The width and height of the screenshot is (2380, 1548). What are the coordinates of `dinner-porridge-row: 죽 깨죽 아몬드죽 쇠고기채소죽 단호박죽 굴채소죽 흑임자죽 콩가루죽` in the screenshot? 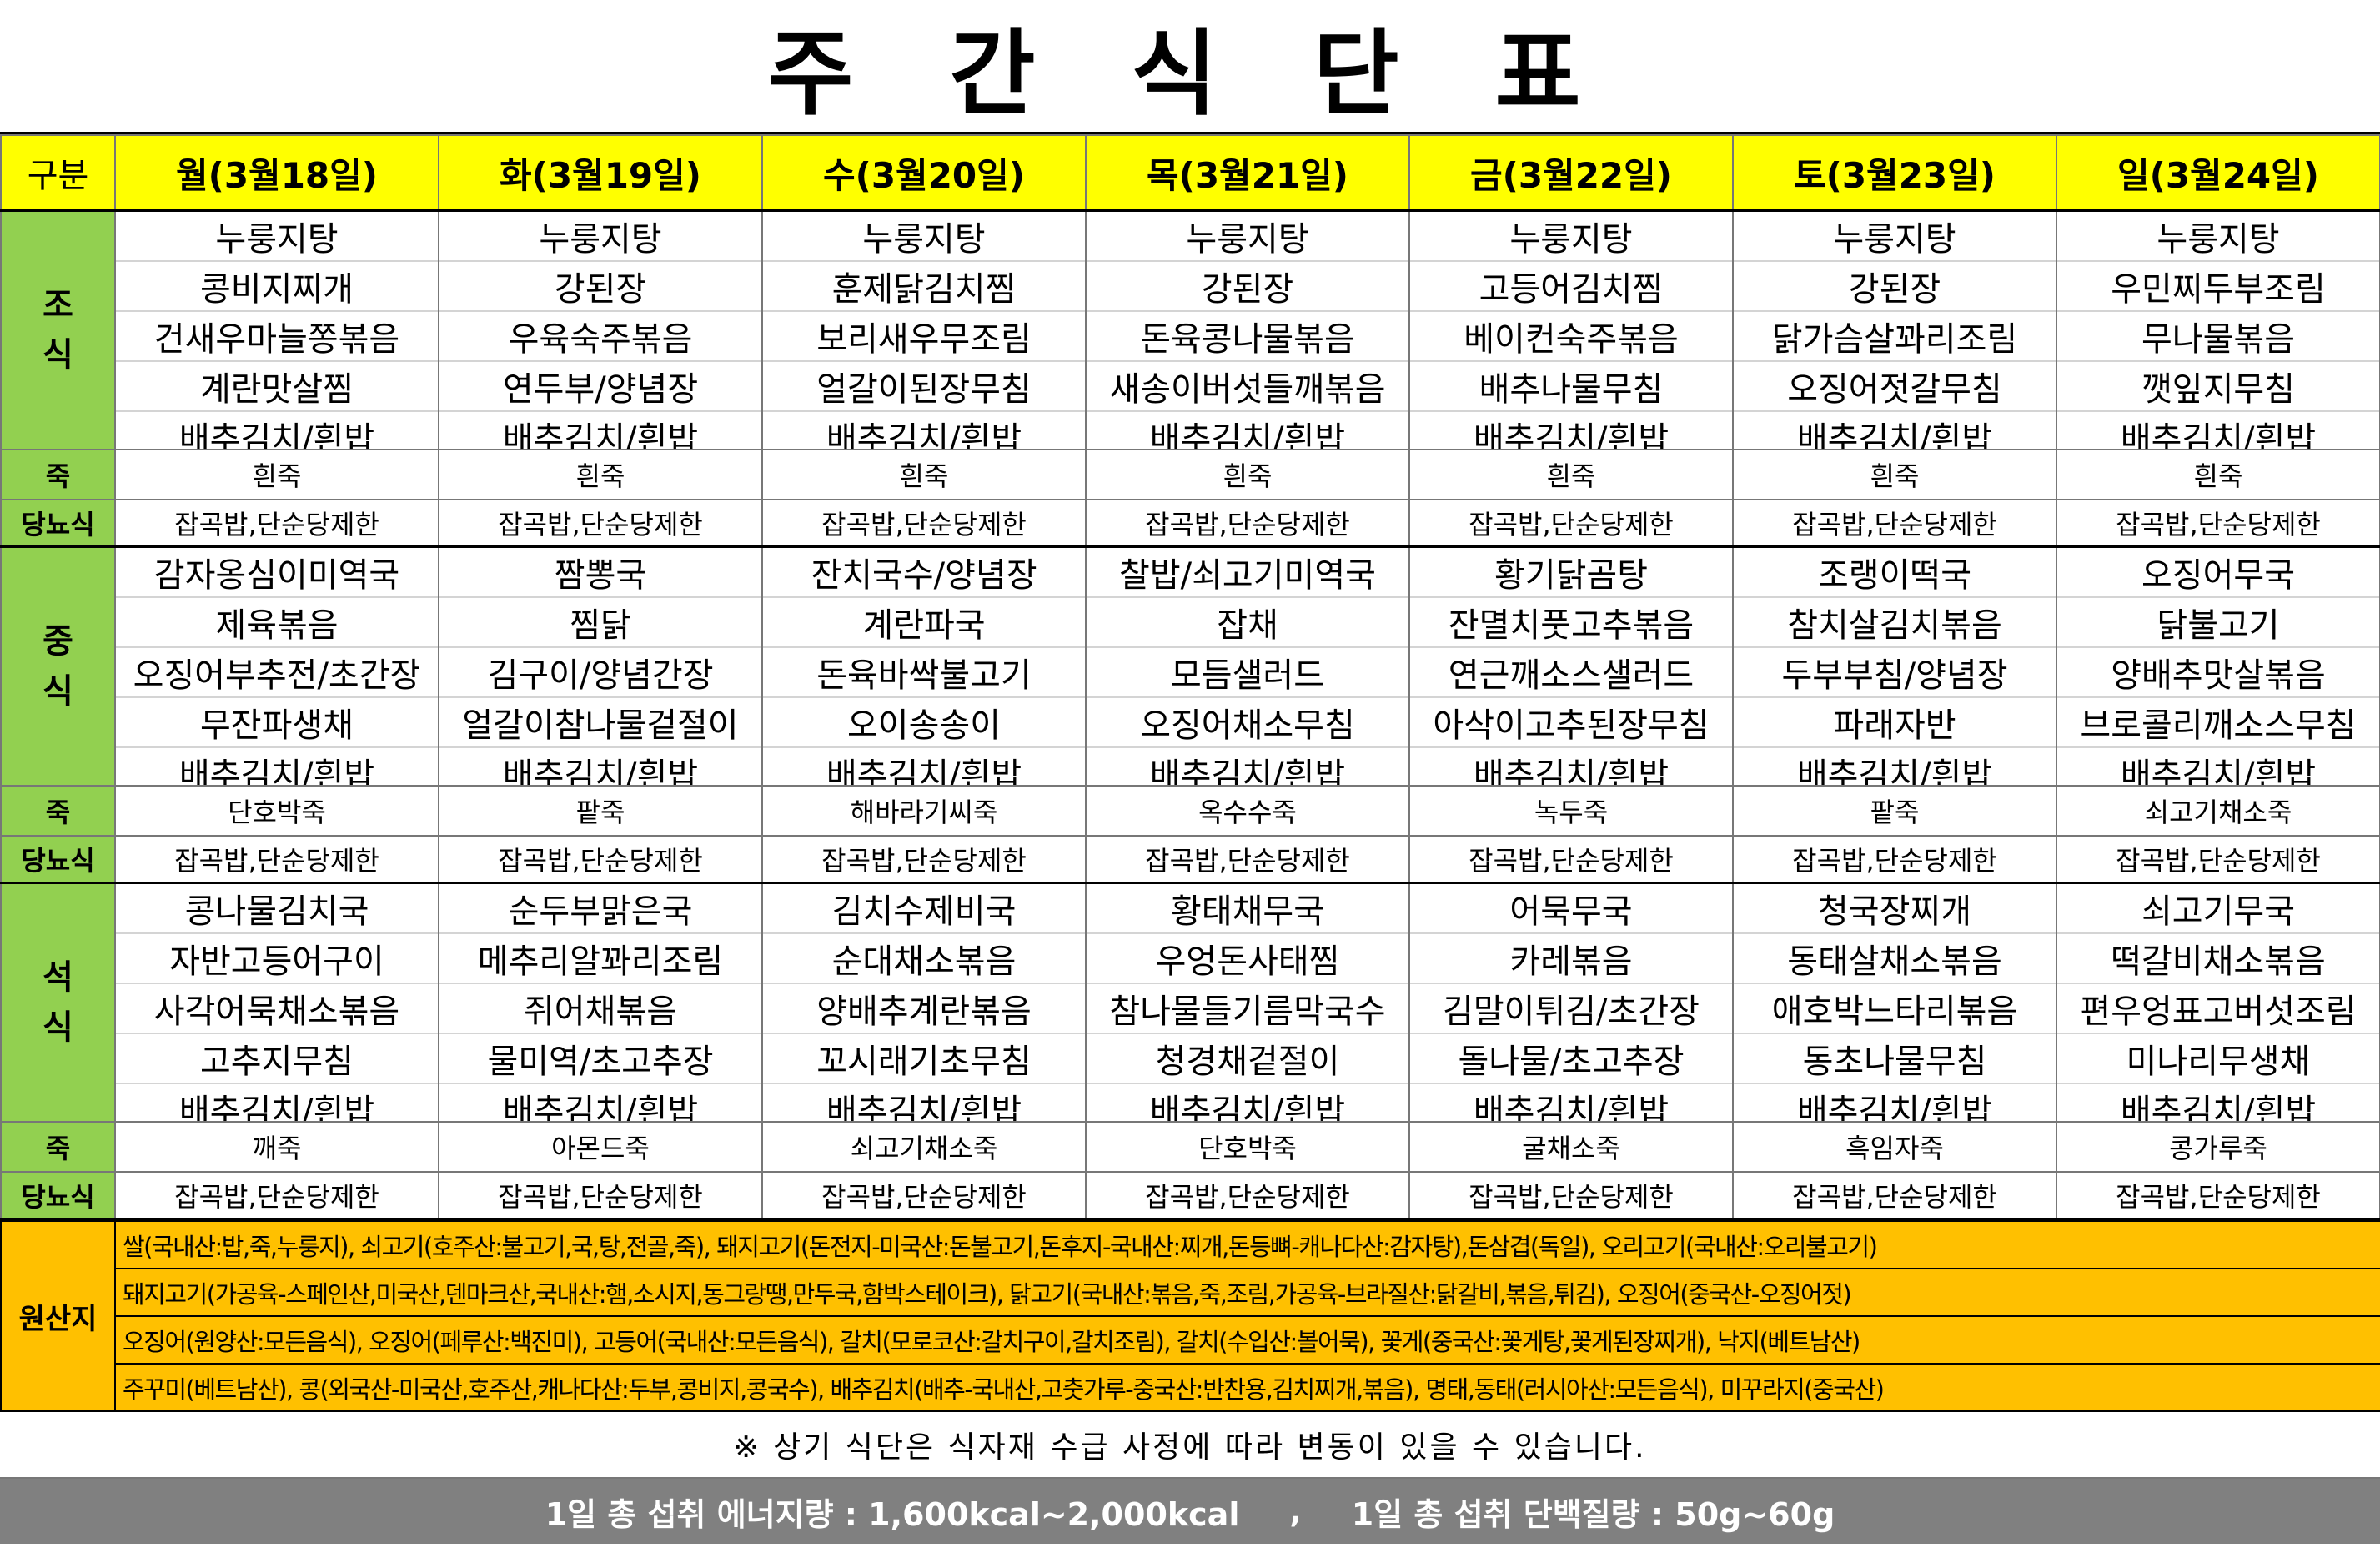 It's located at (1190, 1147).